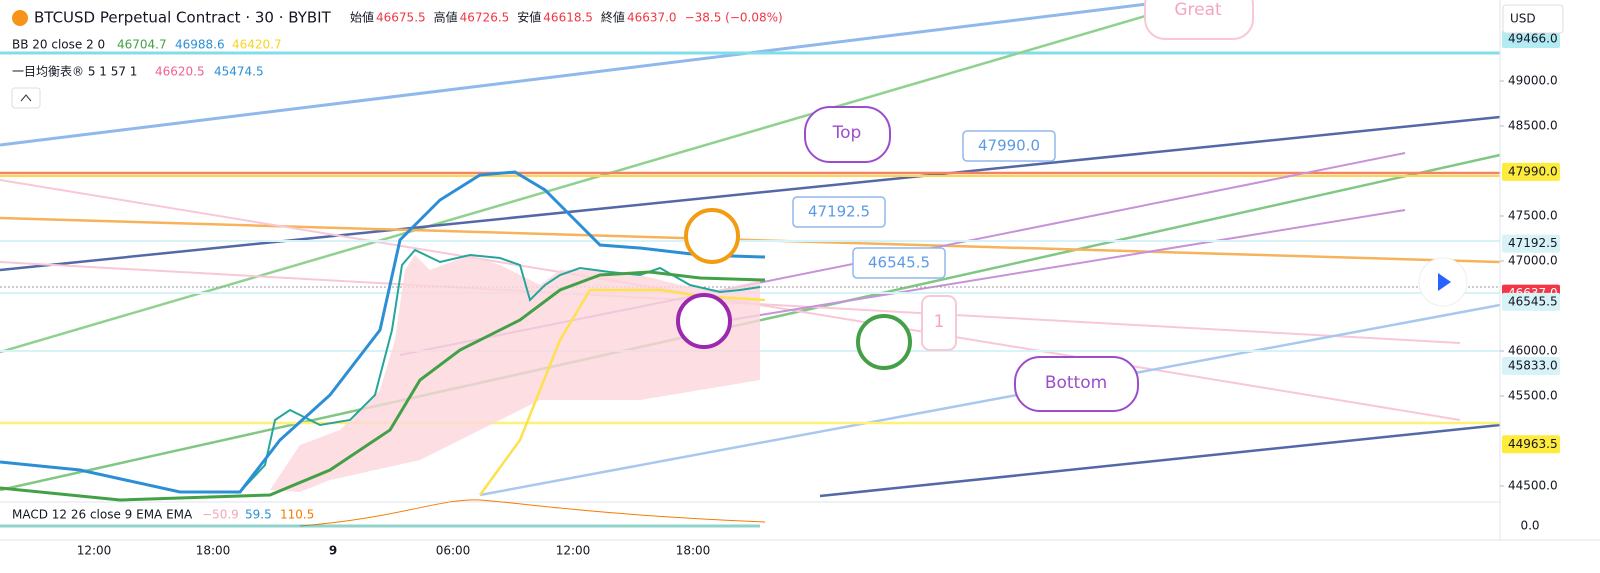 The image size is (1600, 573). What do you see at coordinates (333, 551) in the screenshot?
I see `x-tick-label: 9` at bounding box center [333, 551].